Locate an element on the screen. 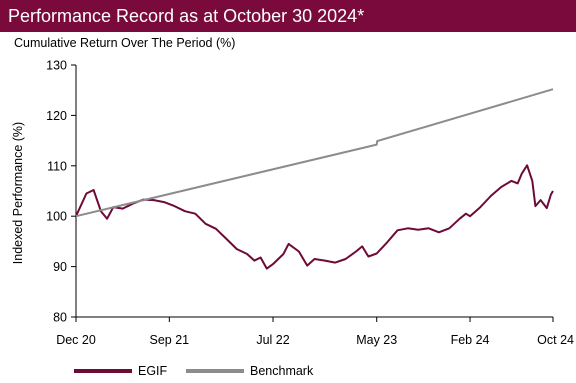 This screenshot has width=576, height=383. x-tick-label: Jul 22 is located at coordinates (272, 340).